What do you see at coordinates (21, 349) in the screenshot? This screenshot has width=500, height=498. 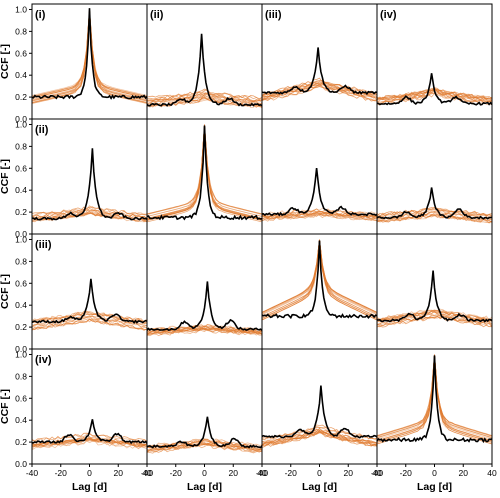 I see `y-tick-label: 0.0` at bounding box center [21, 349].